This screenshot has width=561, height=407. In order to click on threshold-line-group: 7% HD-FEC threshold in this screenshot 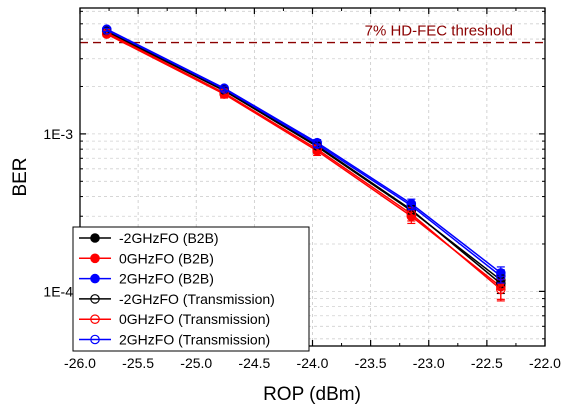, I will do `click(312, 33)`.